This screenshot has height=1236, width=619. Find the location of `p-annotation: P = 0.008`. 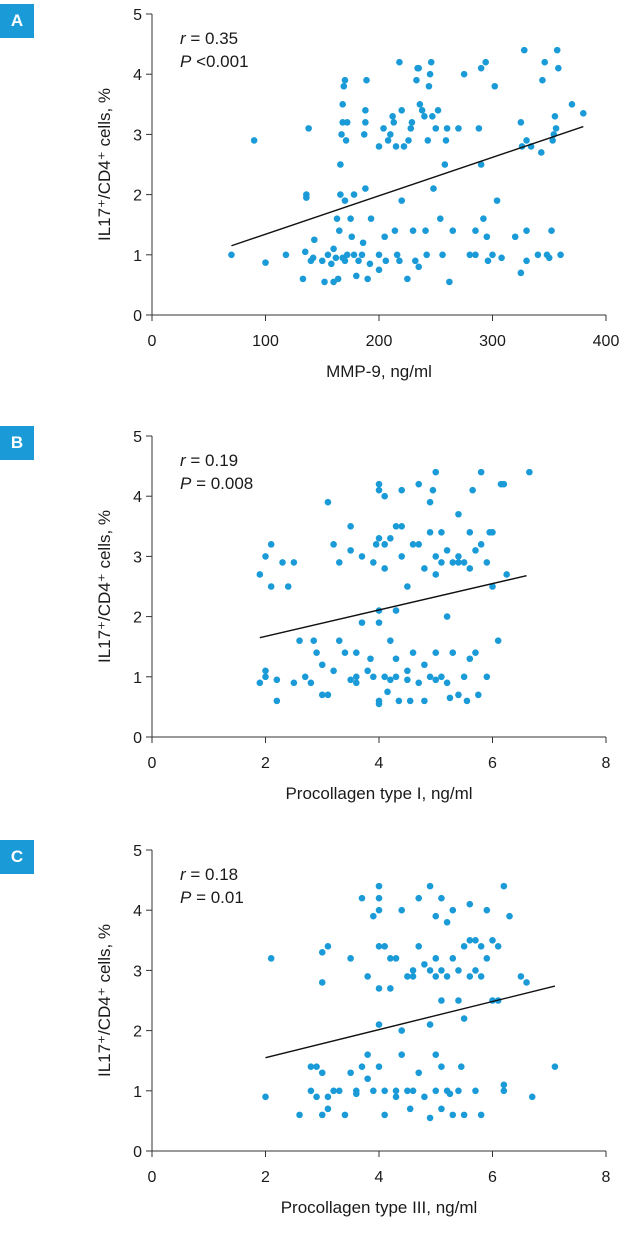

p-annotation: P = 0.008 is located at coordinates (216, 483).